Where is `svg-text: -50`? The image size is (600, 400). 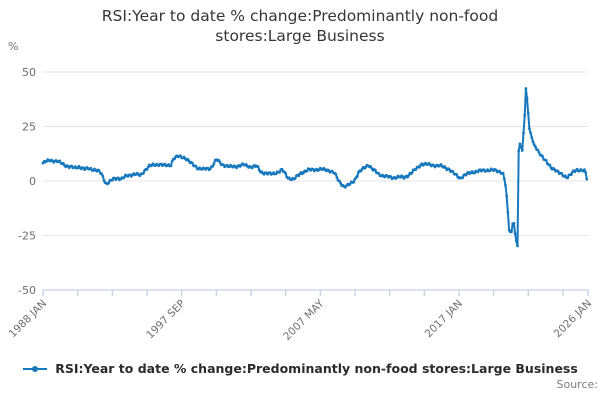 svg-text: -50 is located at coordinates (27, 290).